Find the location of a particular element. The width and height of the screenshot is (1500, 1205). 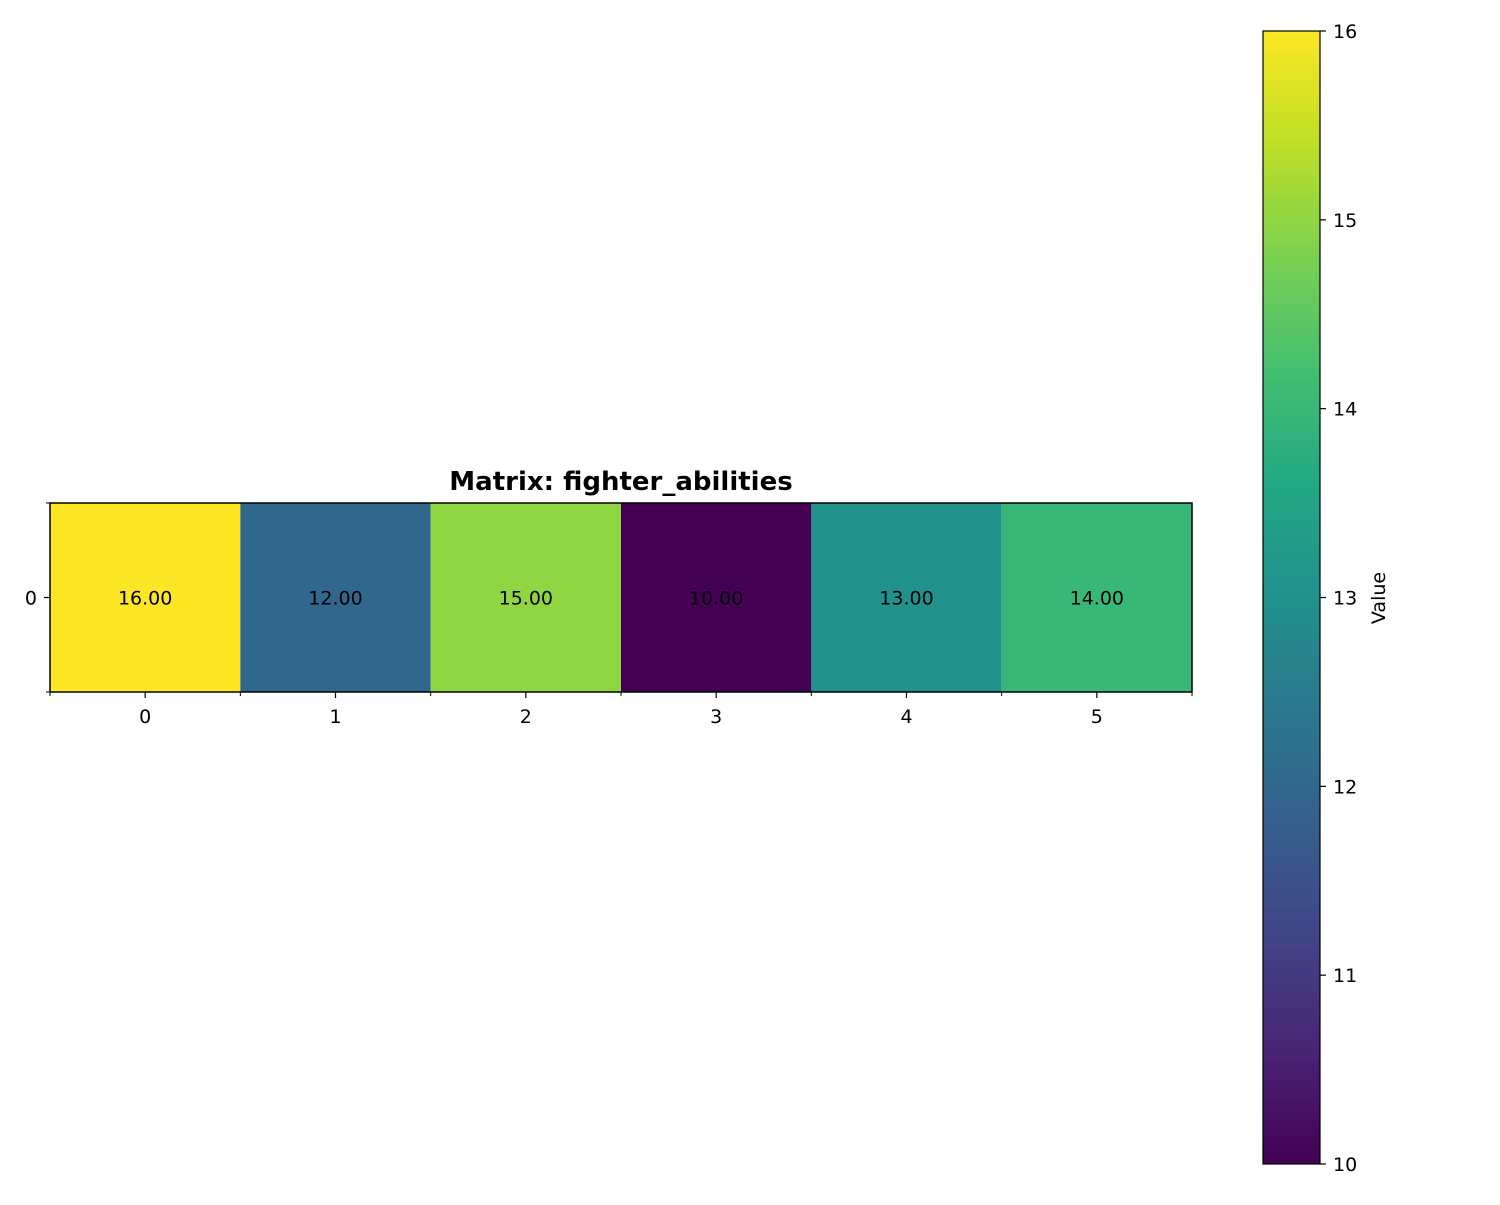

colorbar-label: Value is located at coordinates (1379, 598).